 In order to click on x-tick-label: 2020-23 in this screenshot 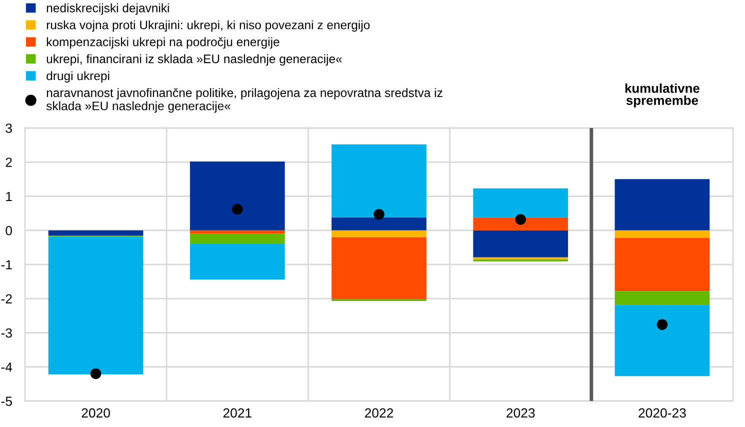, I will do `click(662, 413)`.